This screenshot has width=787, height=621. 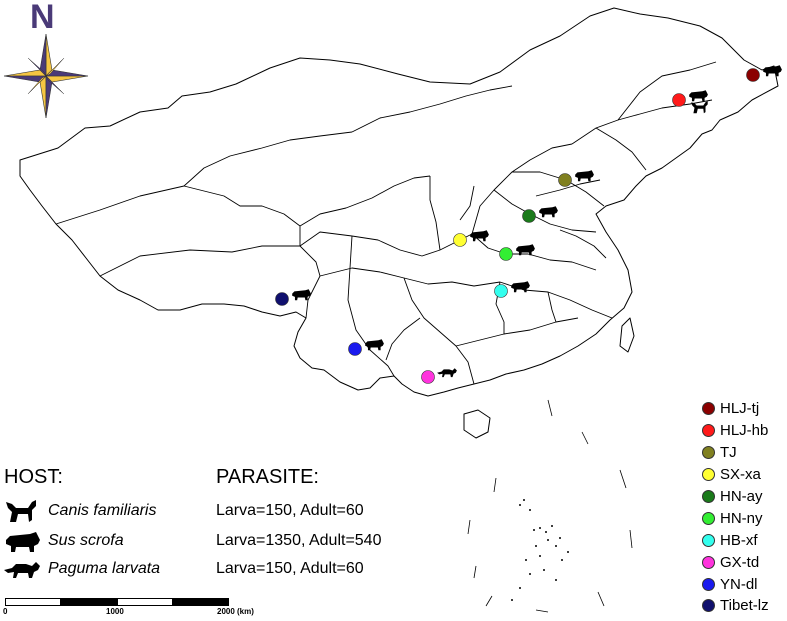 What do you see at coordinates (741, 518) in the screenshot?
I see `legend-label: HN-ny` at bounding box center [741, 518].